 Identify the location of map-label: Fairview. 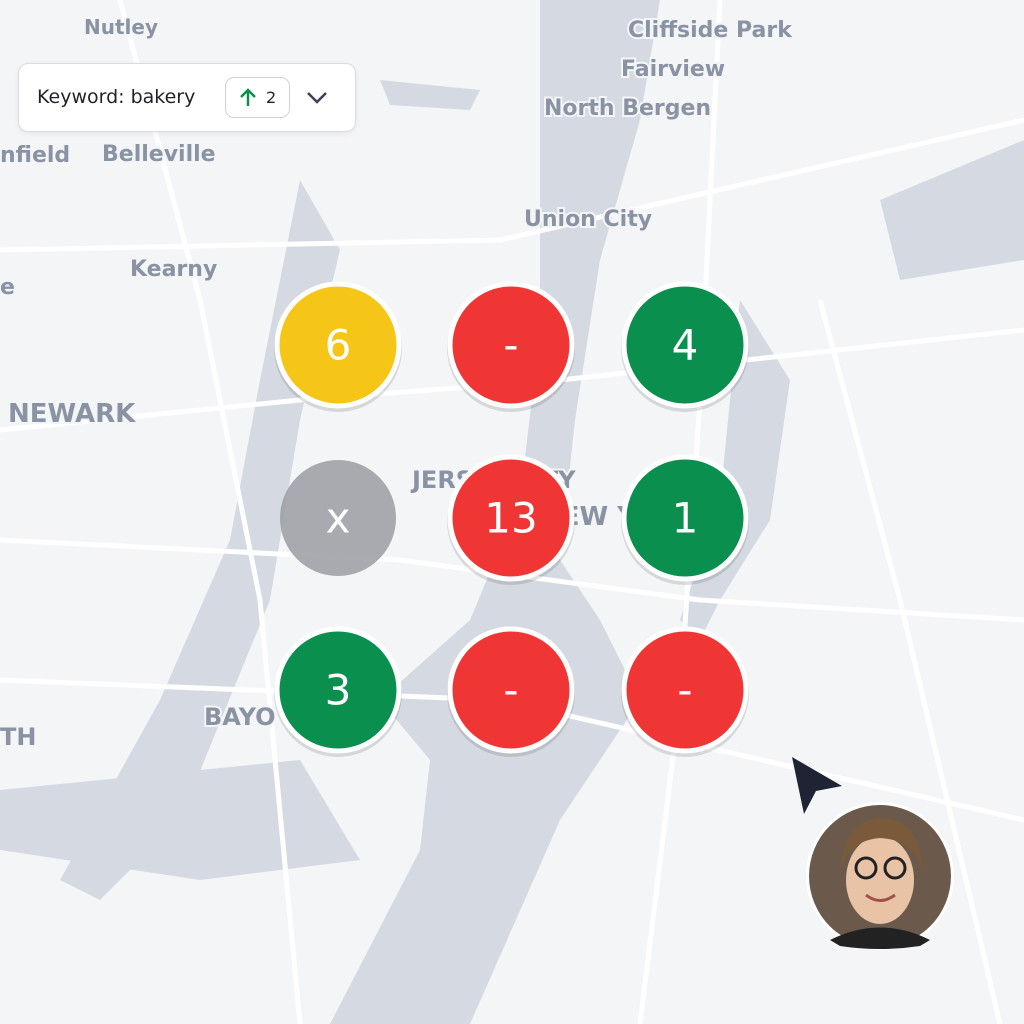
(673, 69).